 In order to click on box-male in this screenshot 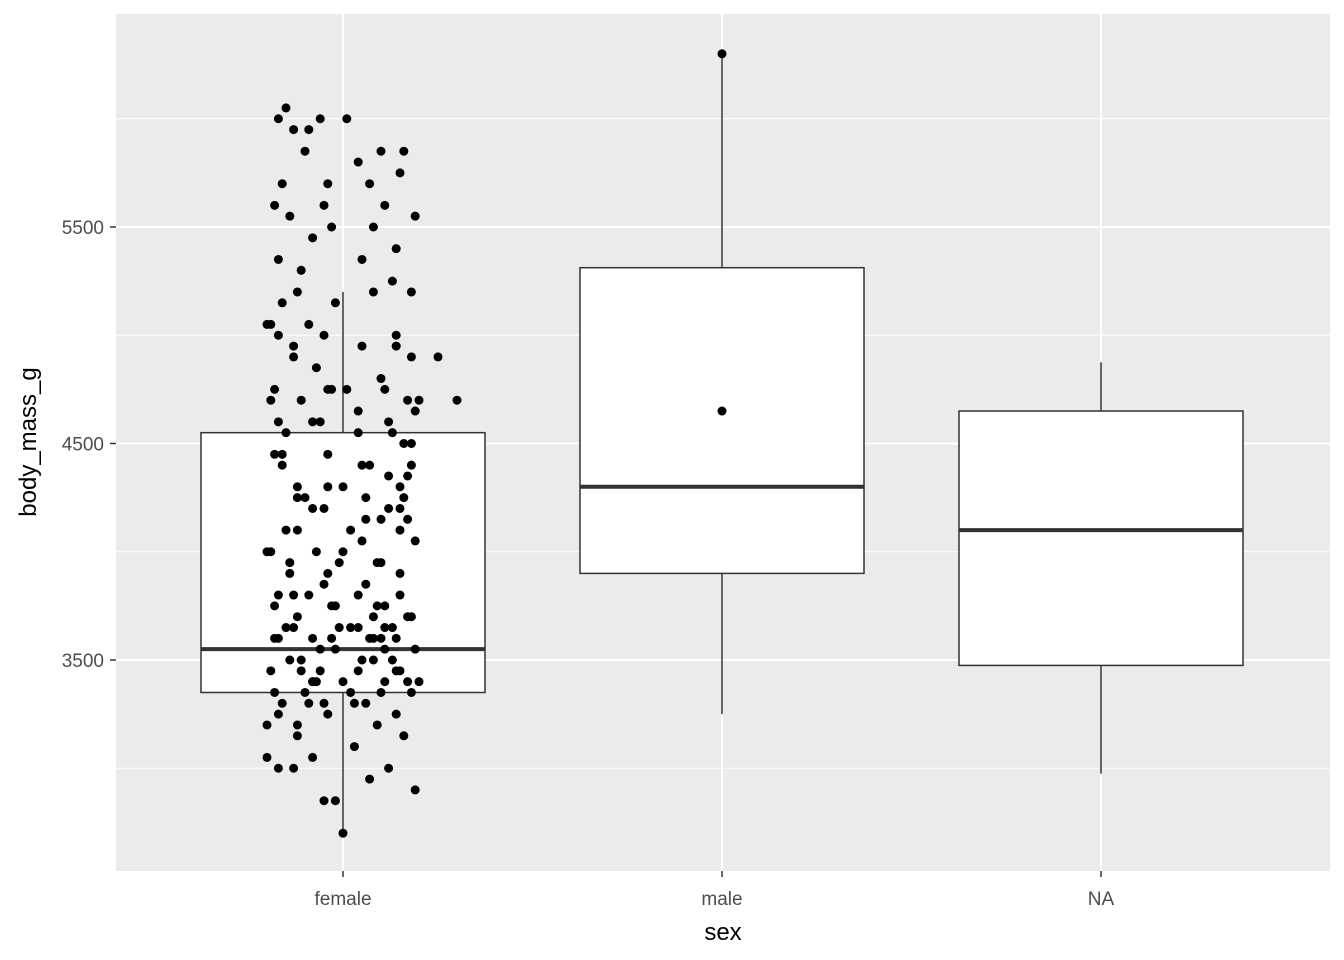, I will do `click(722, 384)`.